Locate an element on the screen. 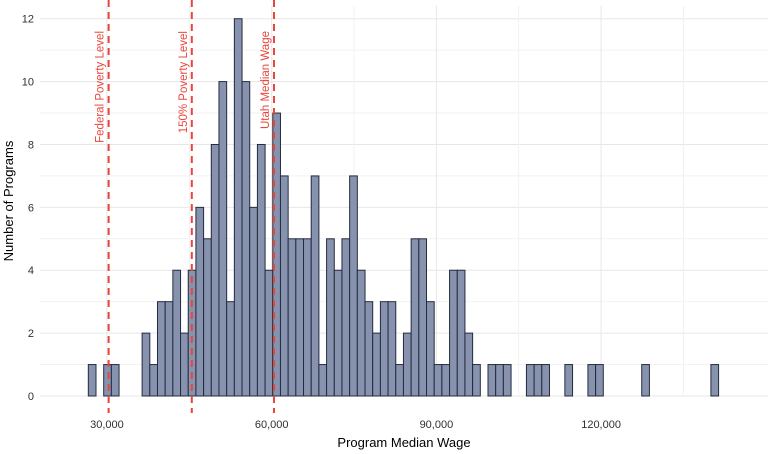  y-tick-label: 6 is located at coordinates (31, 208).